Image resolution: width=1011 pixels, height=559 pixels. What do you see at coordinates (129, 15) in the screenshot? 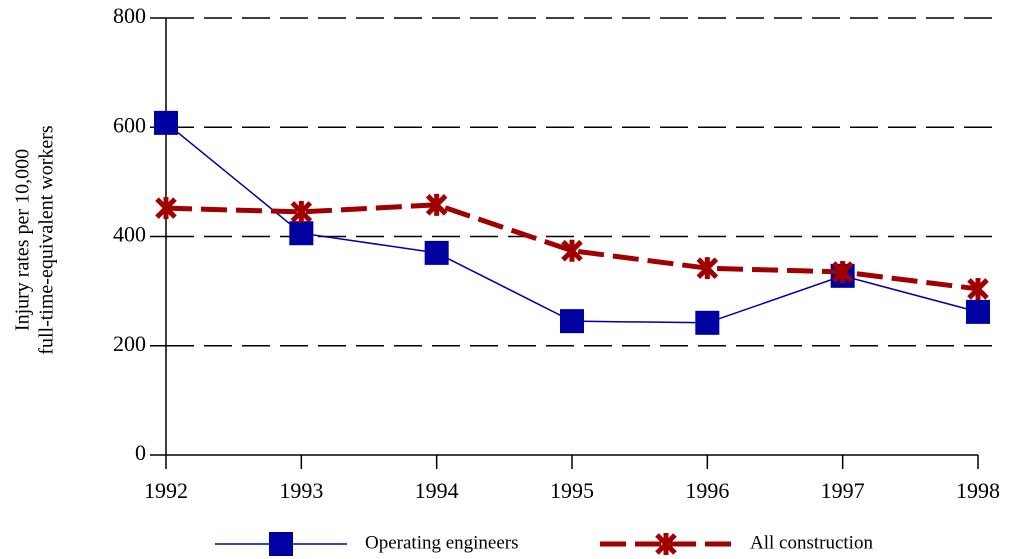
I see `y-tick-label: 800` at bounding box center [129, 15].